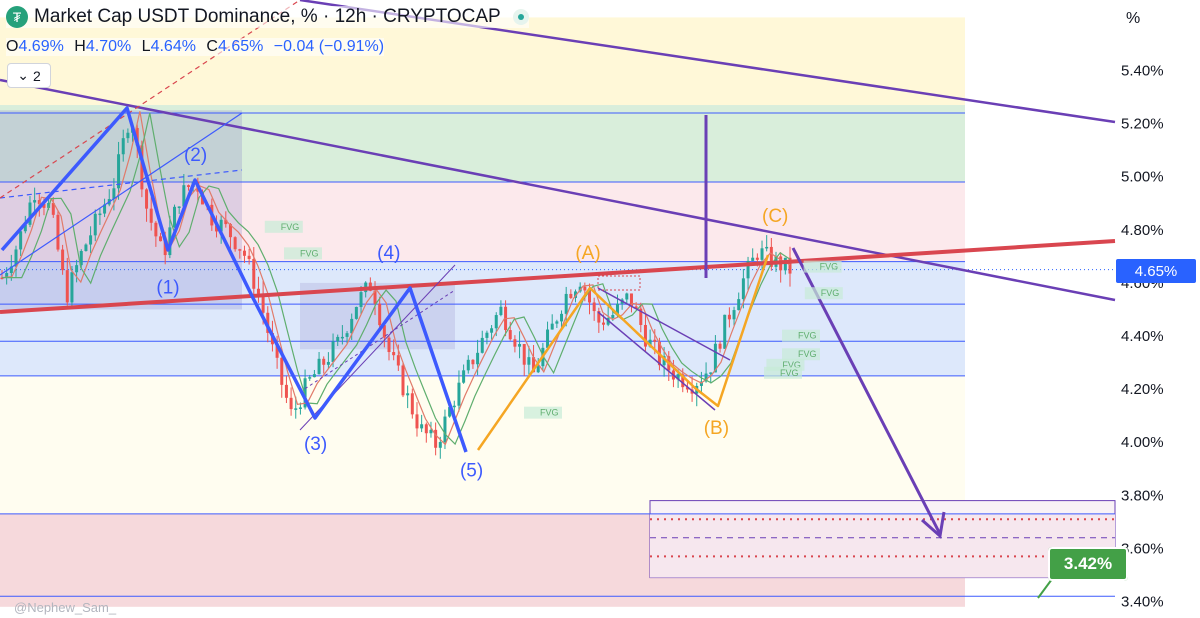  What do you see at coordinates (933, 525) in the screenshot?
I see `arrow-head-icon` at bounding box center [933, 525].